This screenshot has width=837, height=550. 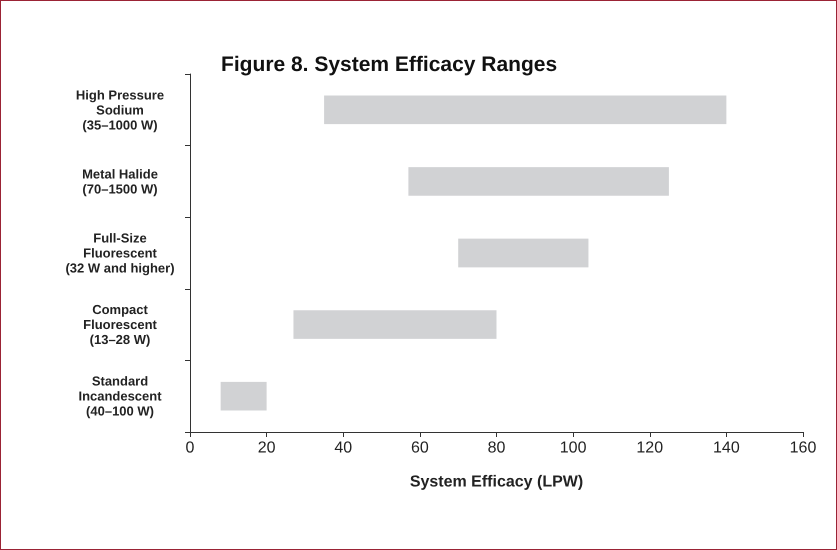 I want to click on x-axis-title: System Efficacy (LPW), so click(x=497, y=482).